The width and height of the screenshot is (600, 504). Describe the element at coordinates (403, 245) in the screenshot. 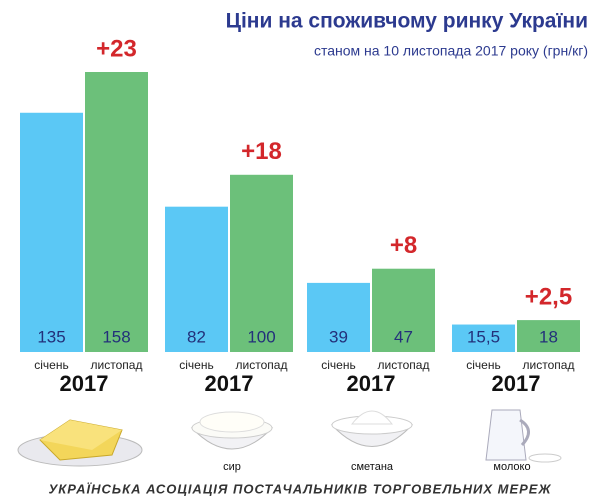

I see `difference-annotation: +8` at that location.